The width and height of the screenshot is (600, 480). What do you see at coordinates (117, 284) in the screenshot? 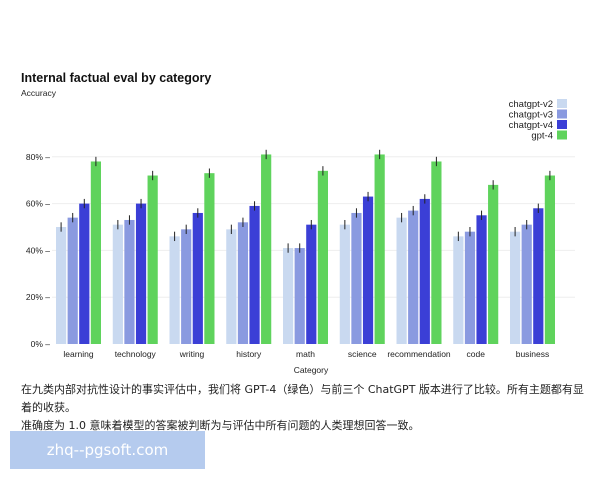
I see `bar-chatgpt-v2-technology` at bounding box center [117, 284].